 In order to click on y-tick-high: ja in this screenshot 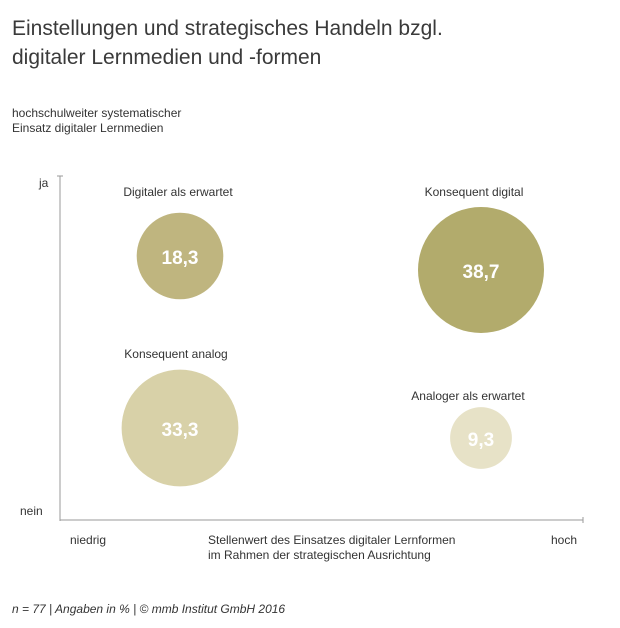, I will do `click(43, 183)`.